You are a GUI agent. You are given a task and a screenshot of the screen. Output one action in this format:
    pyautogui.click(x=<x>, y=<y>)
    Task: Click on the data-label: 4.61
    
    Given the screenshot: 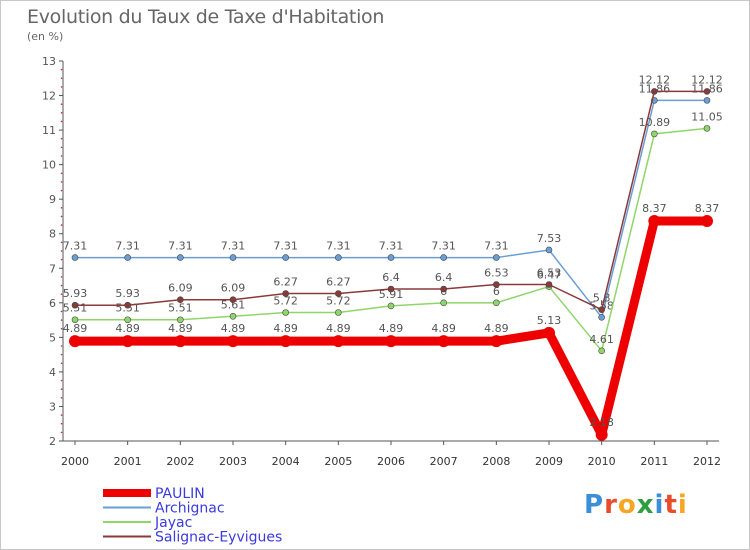 What is the action you would take?
    pyautogui.click(x=601, y=339)
    